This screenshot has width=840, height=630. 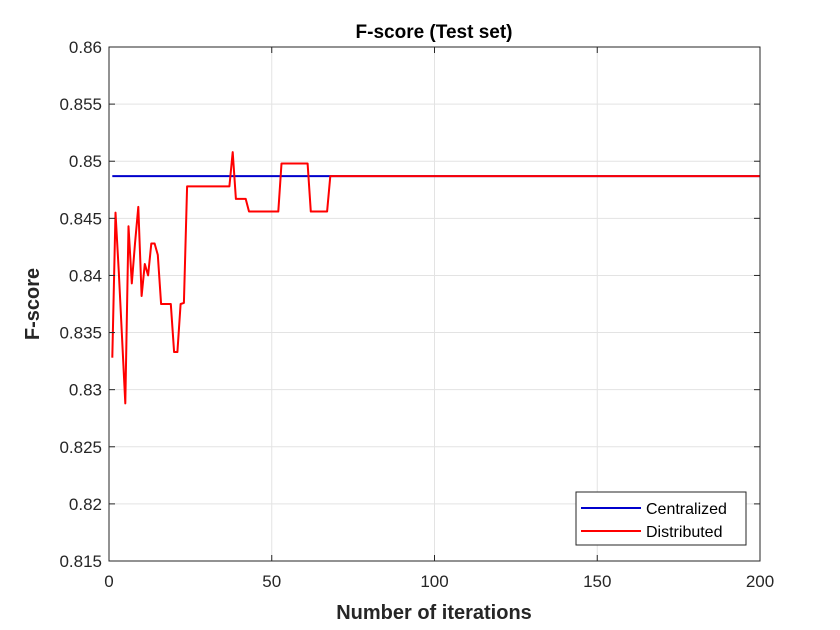 What do you see at coordinates (80, 561) in the screenshot?
I see `y-tick-label: 0.815` at bounding box center [80, 561].